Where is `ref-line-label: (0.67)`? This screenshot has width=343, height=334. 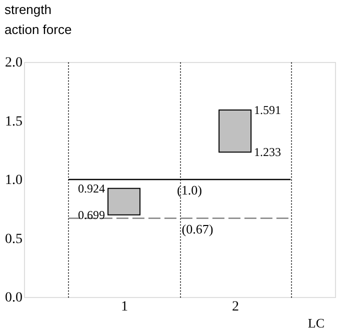
ref-line-label: (0.67) is located at coordinates (198, 228).